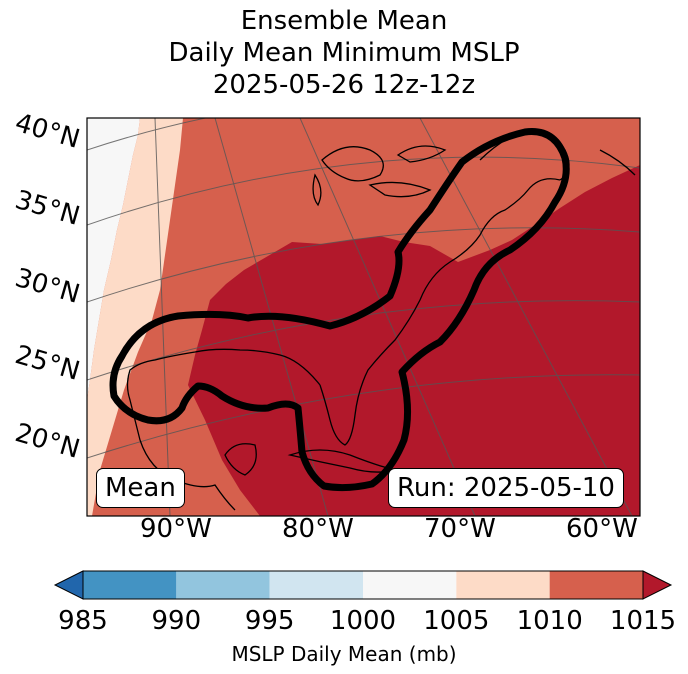 The width and height of the screenshot is (688, 674). I want to click on lon-label-80: 80°W, so click(318, 529).